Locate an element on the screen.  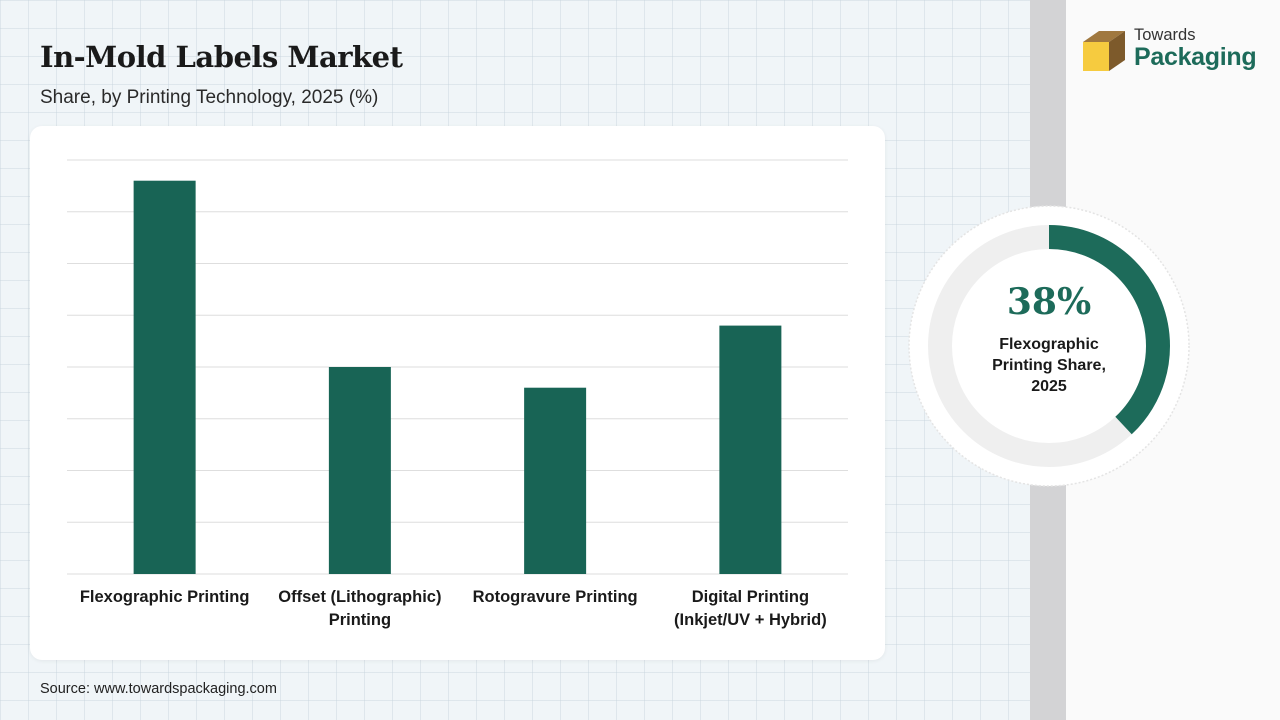
donut-chart is located at coordinates (1049, 346).